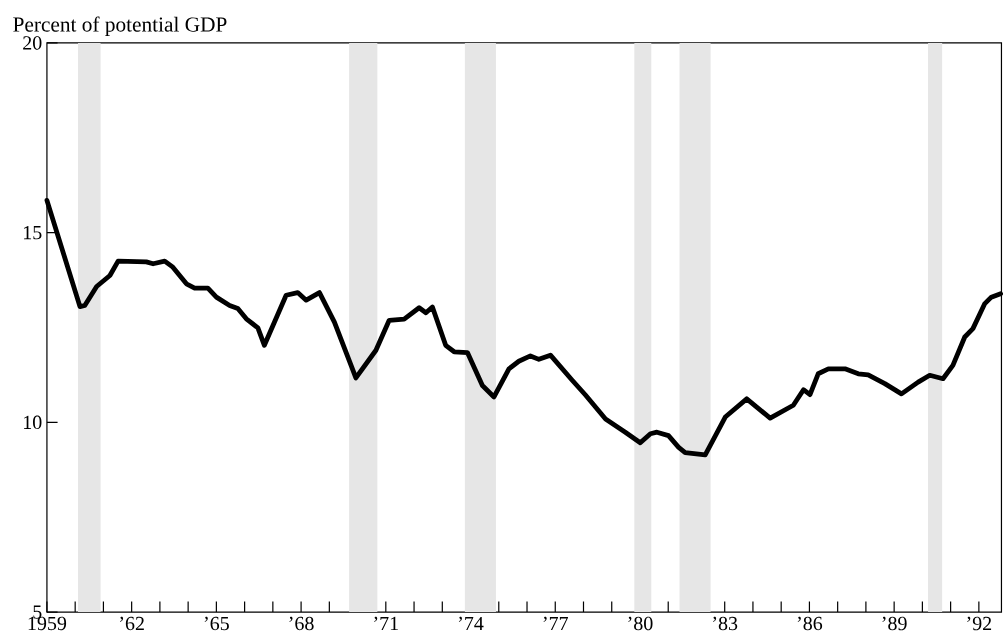 This screenshot has height=641, width=1003. What do you see at coordinates (120, 26) in the screenshot?
I see `y-axis-title: Percent of potential GDP` at bounding box center [120, 26].